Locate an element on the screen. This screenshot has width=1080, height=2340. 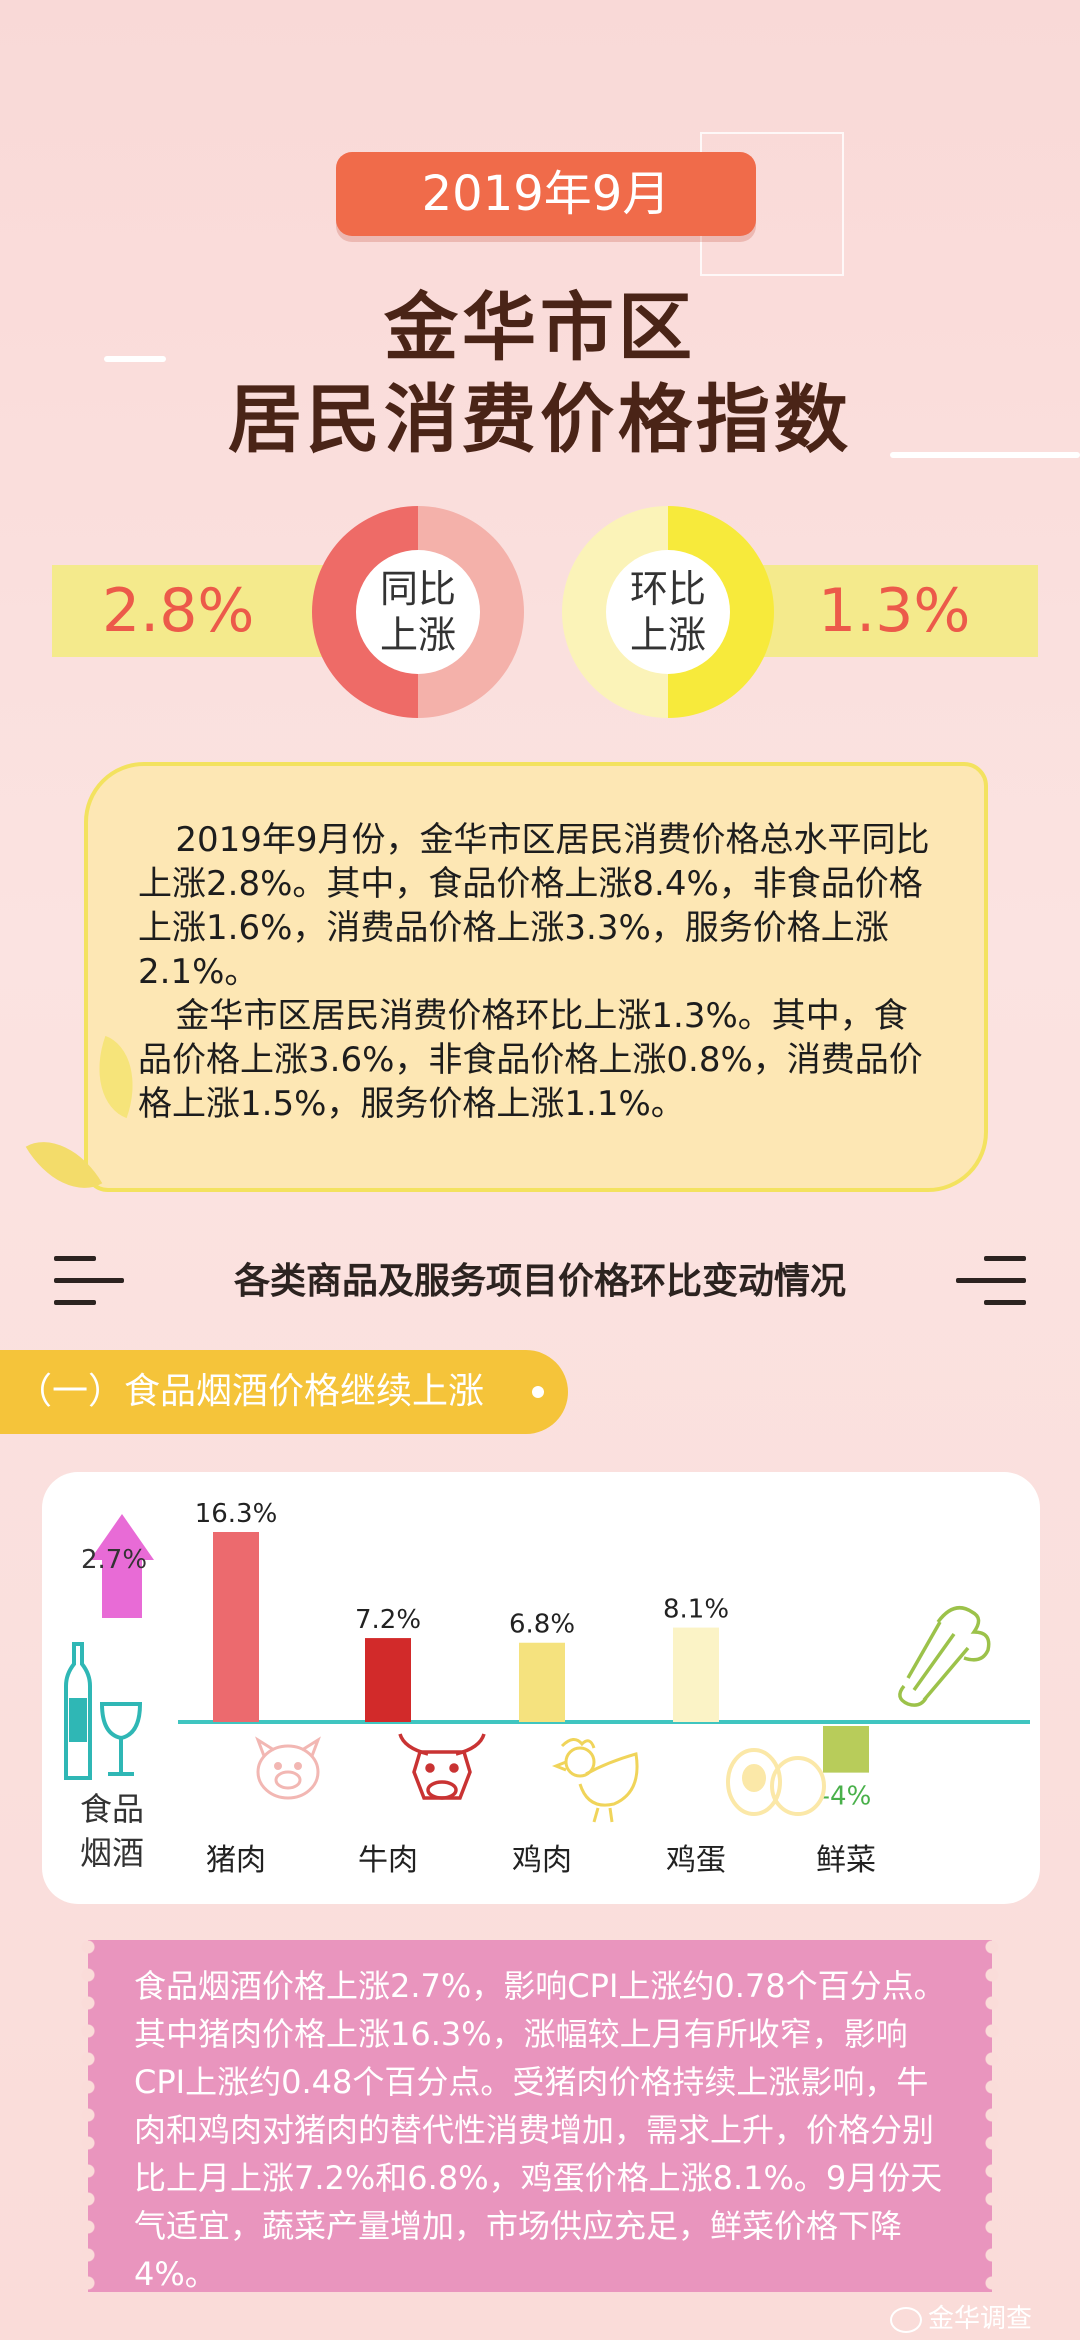
section-title: 各类商品及服务项目价格环比变动情况 is located at coordinates (539, 1281).